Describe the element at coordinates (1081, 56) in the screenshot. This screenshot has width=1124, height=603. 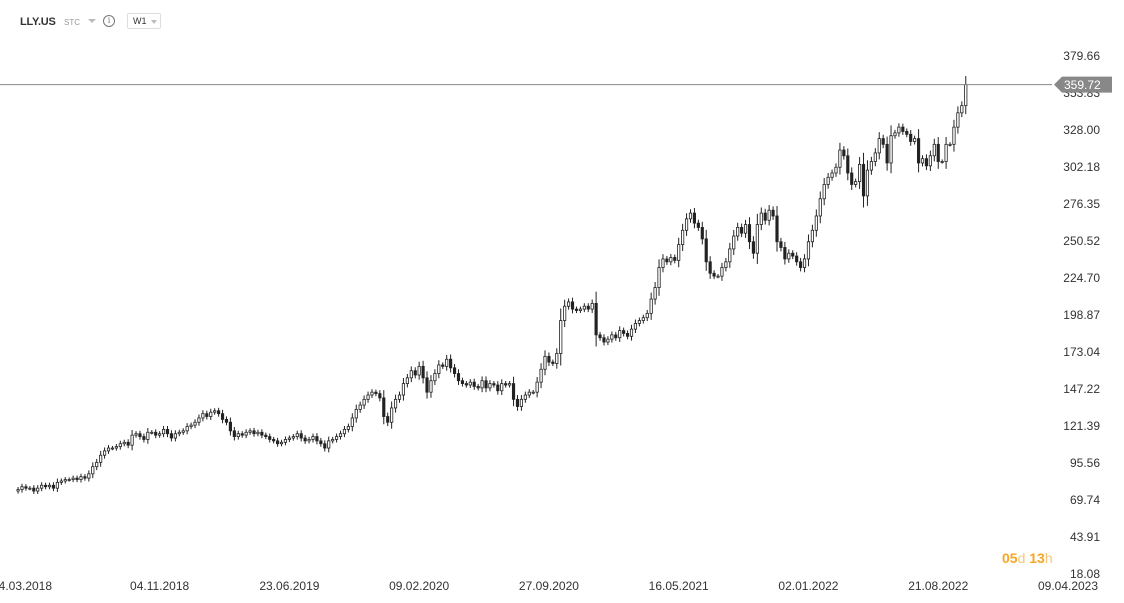
I see `y-tick-label: 379.66` at that location.